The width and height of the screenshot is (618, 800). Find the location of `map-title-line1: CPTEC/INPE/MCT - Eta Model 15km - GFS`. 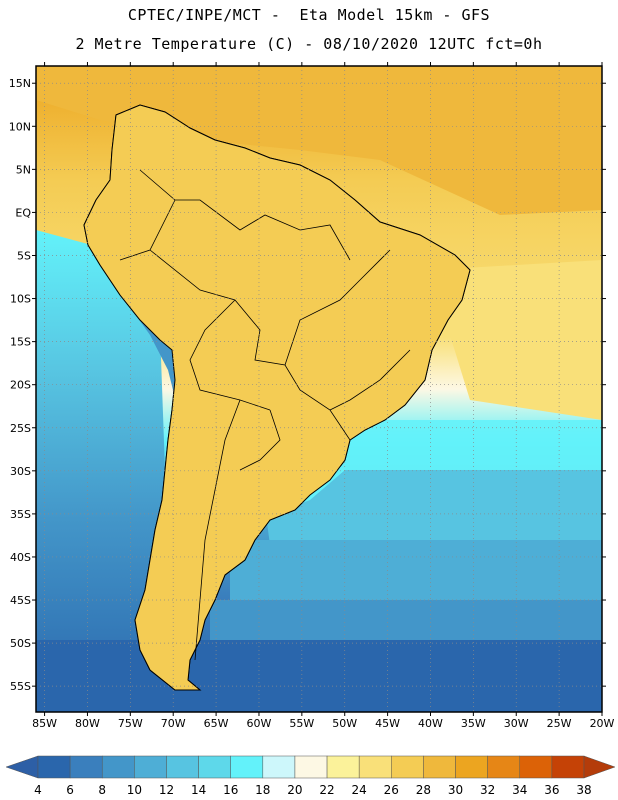

map-title-line1: CPTEC/INPE/MCT - Eta Model 15km - GFS is located at coordinates (309, 15).